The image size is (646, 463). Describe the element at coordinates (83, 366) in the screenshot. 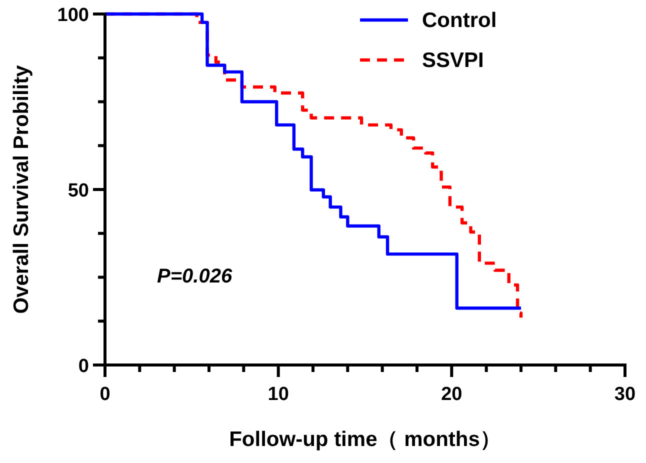

I see `y-tick-label: 0` at that location.